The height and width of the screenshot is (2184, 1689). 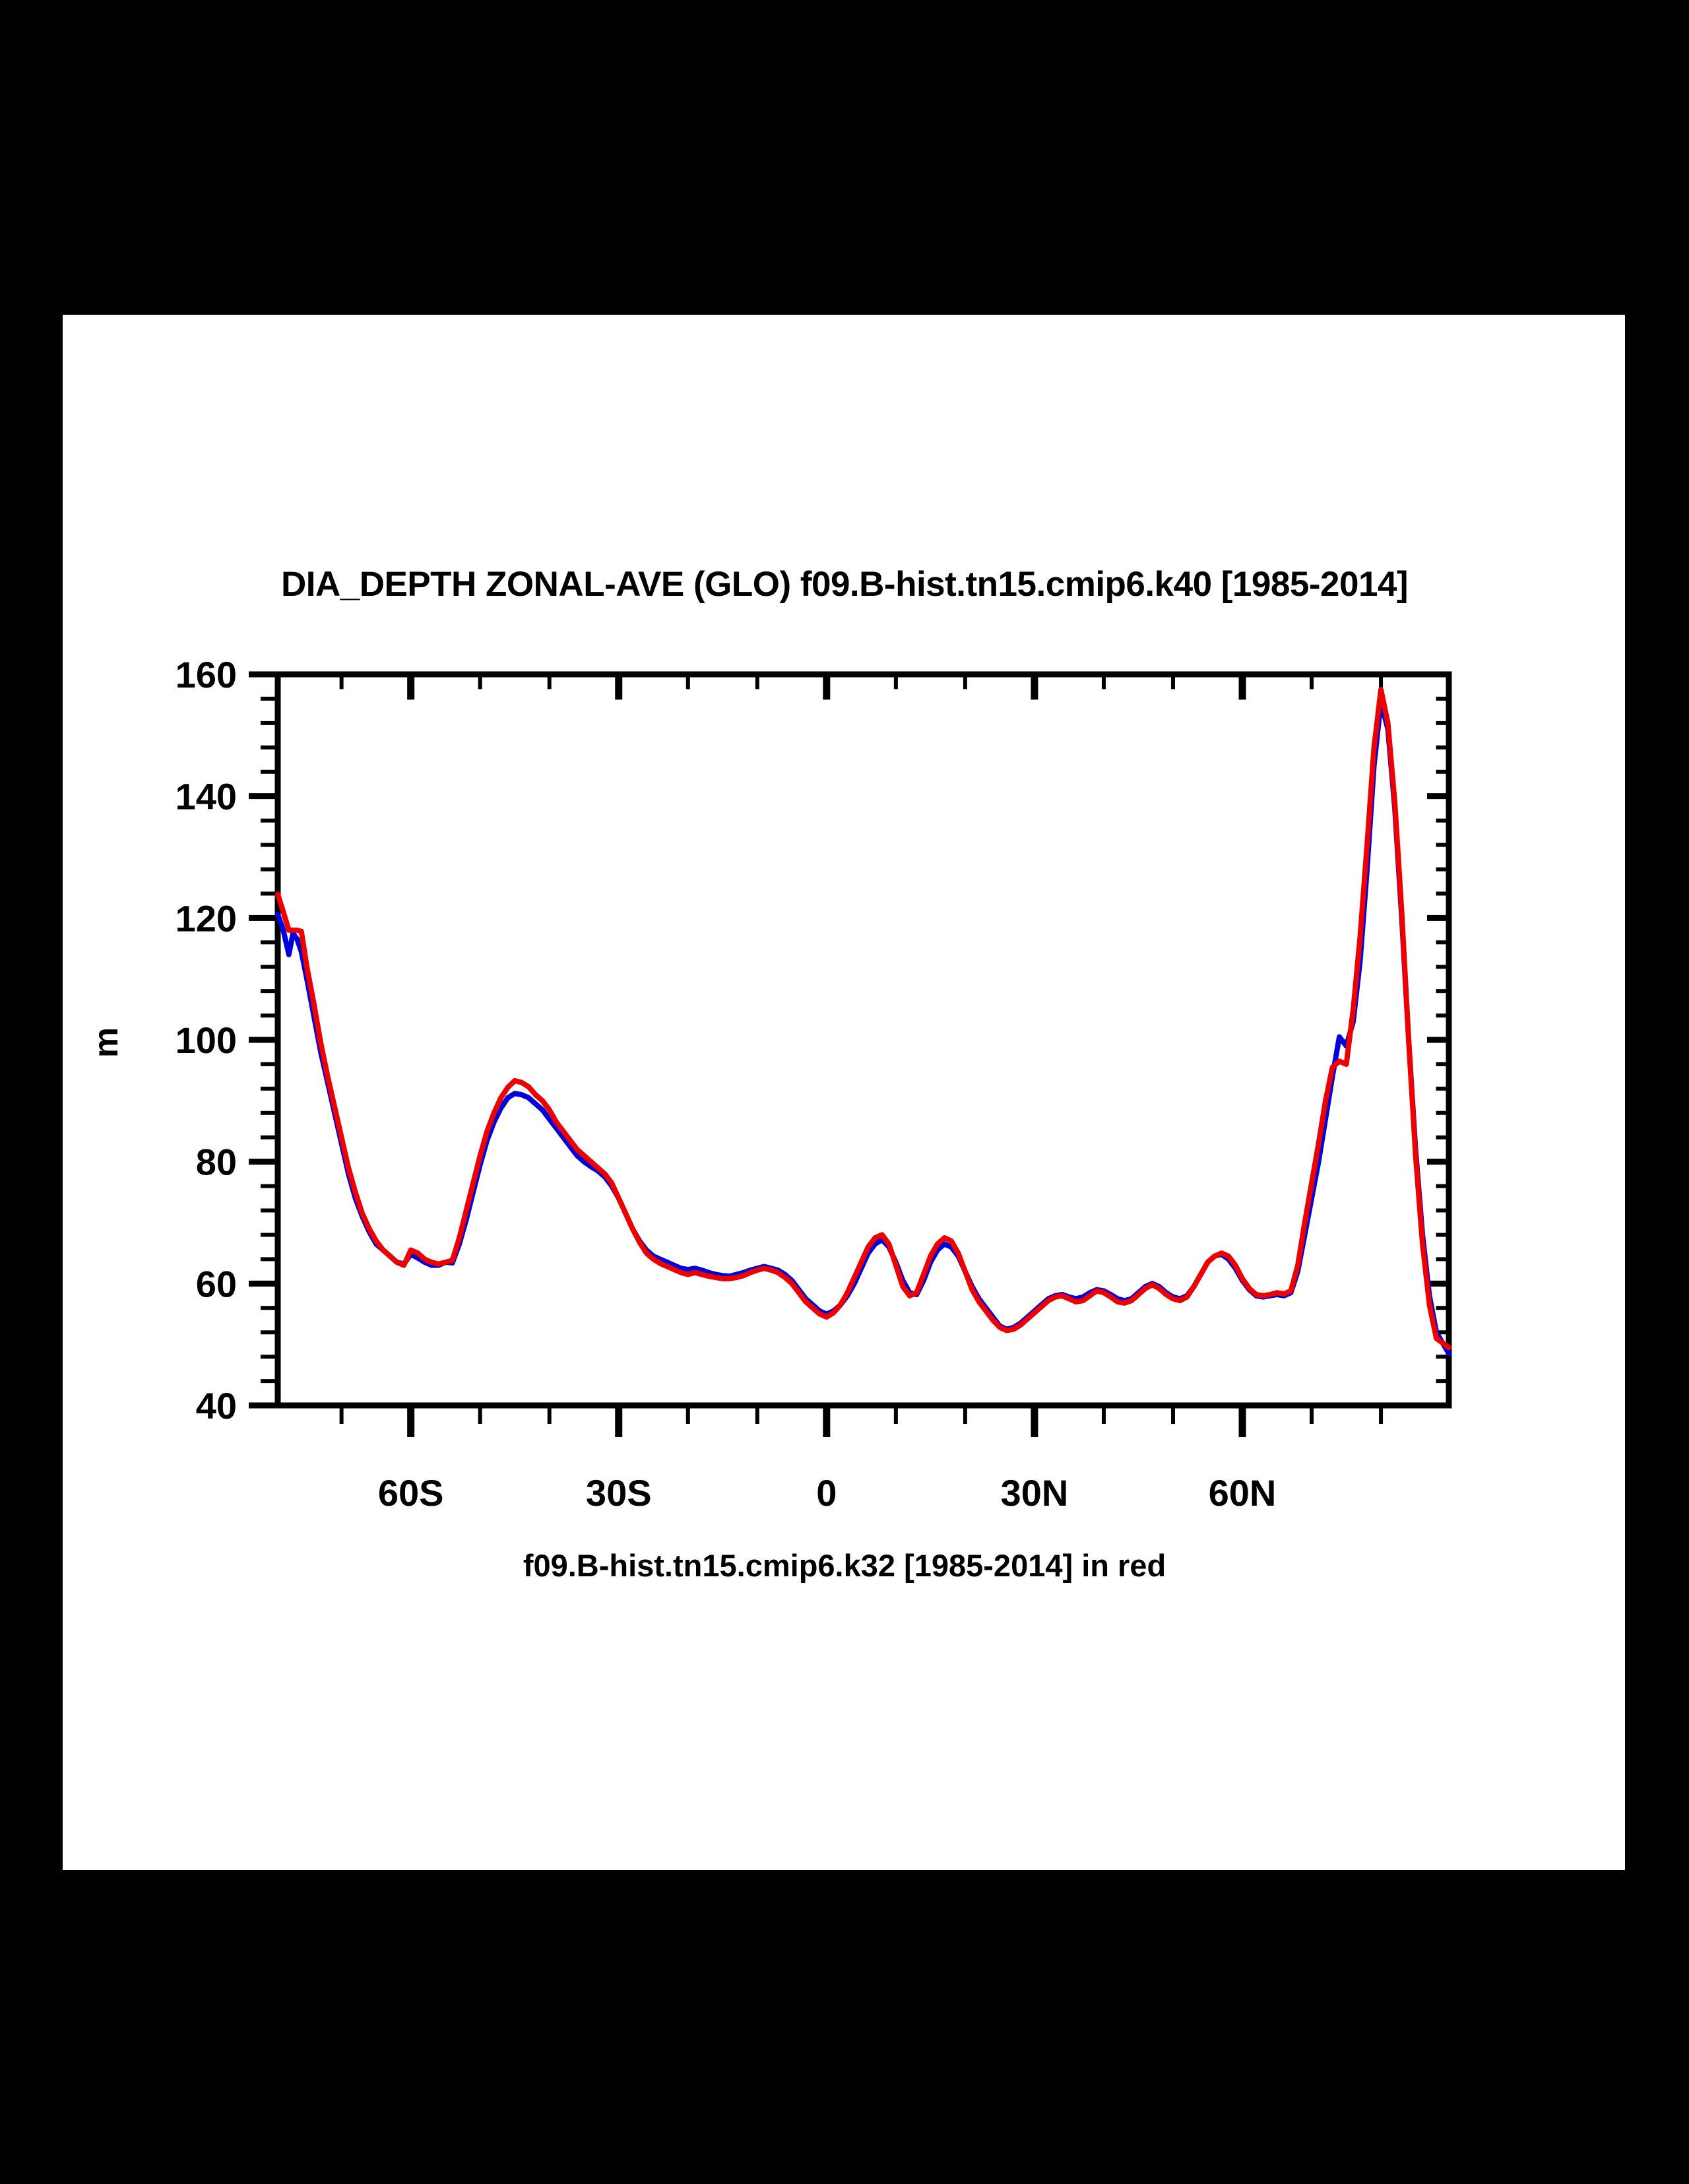 What do you see at coordinates (217, 1406) in the screenshot?
I see `y-tick-label: 40` at bounding box center [217, 1406].